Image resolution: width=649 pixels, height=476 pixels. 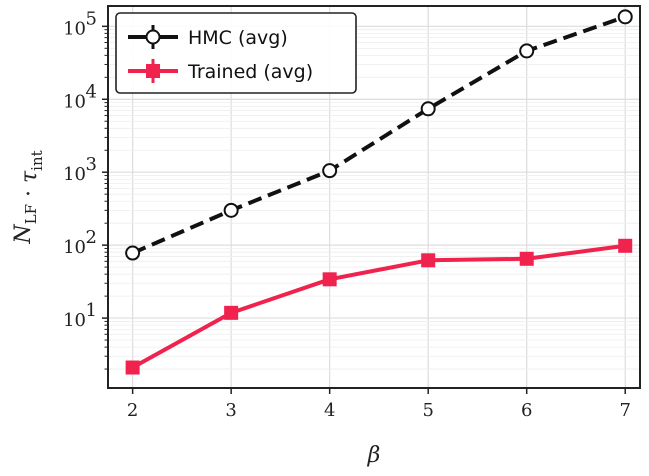 I want to click on legend-label: Trained (avg), so click(x=250, y=72).